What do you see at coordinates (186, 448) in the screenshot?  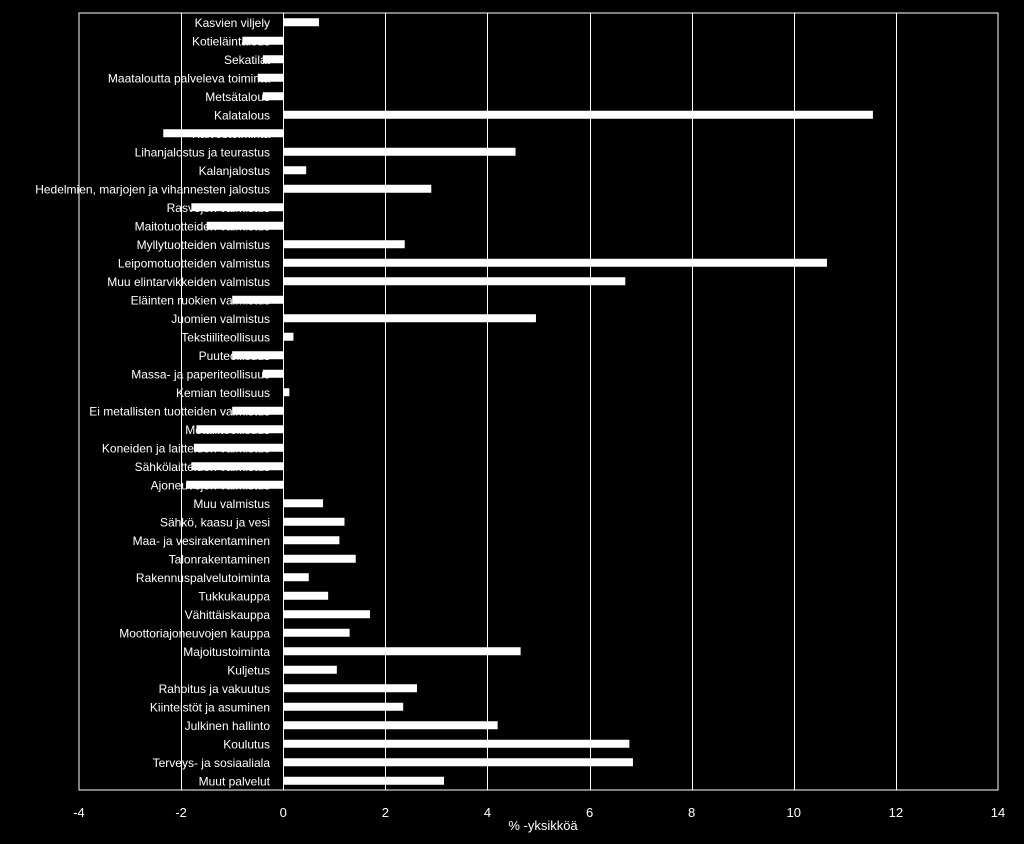 I see `category-label: Koneiden ja laitteiden valmistus` at bounding box center [186, 448].